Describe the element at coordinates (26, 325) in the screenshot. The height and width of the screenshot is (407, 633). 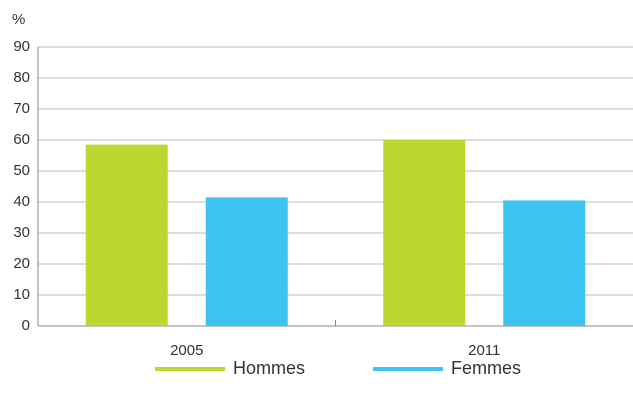
I see `y-tick-label: 0` at that location.